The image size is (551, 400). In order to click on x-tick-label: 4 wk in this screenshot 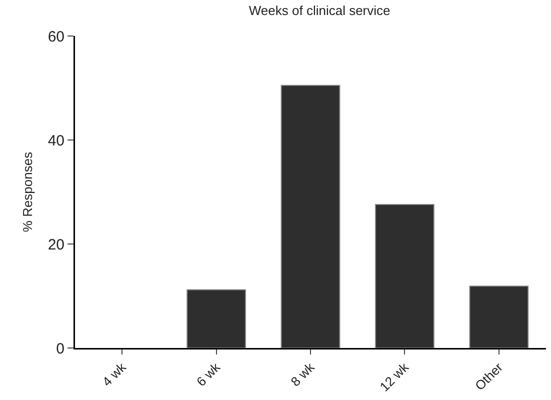, I will do `click(114, 374)`.